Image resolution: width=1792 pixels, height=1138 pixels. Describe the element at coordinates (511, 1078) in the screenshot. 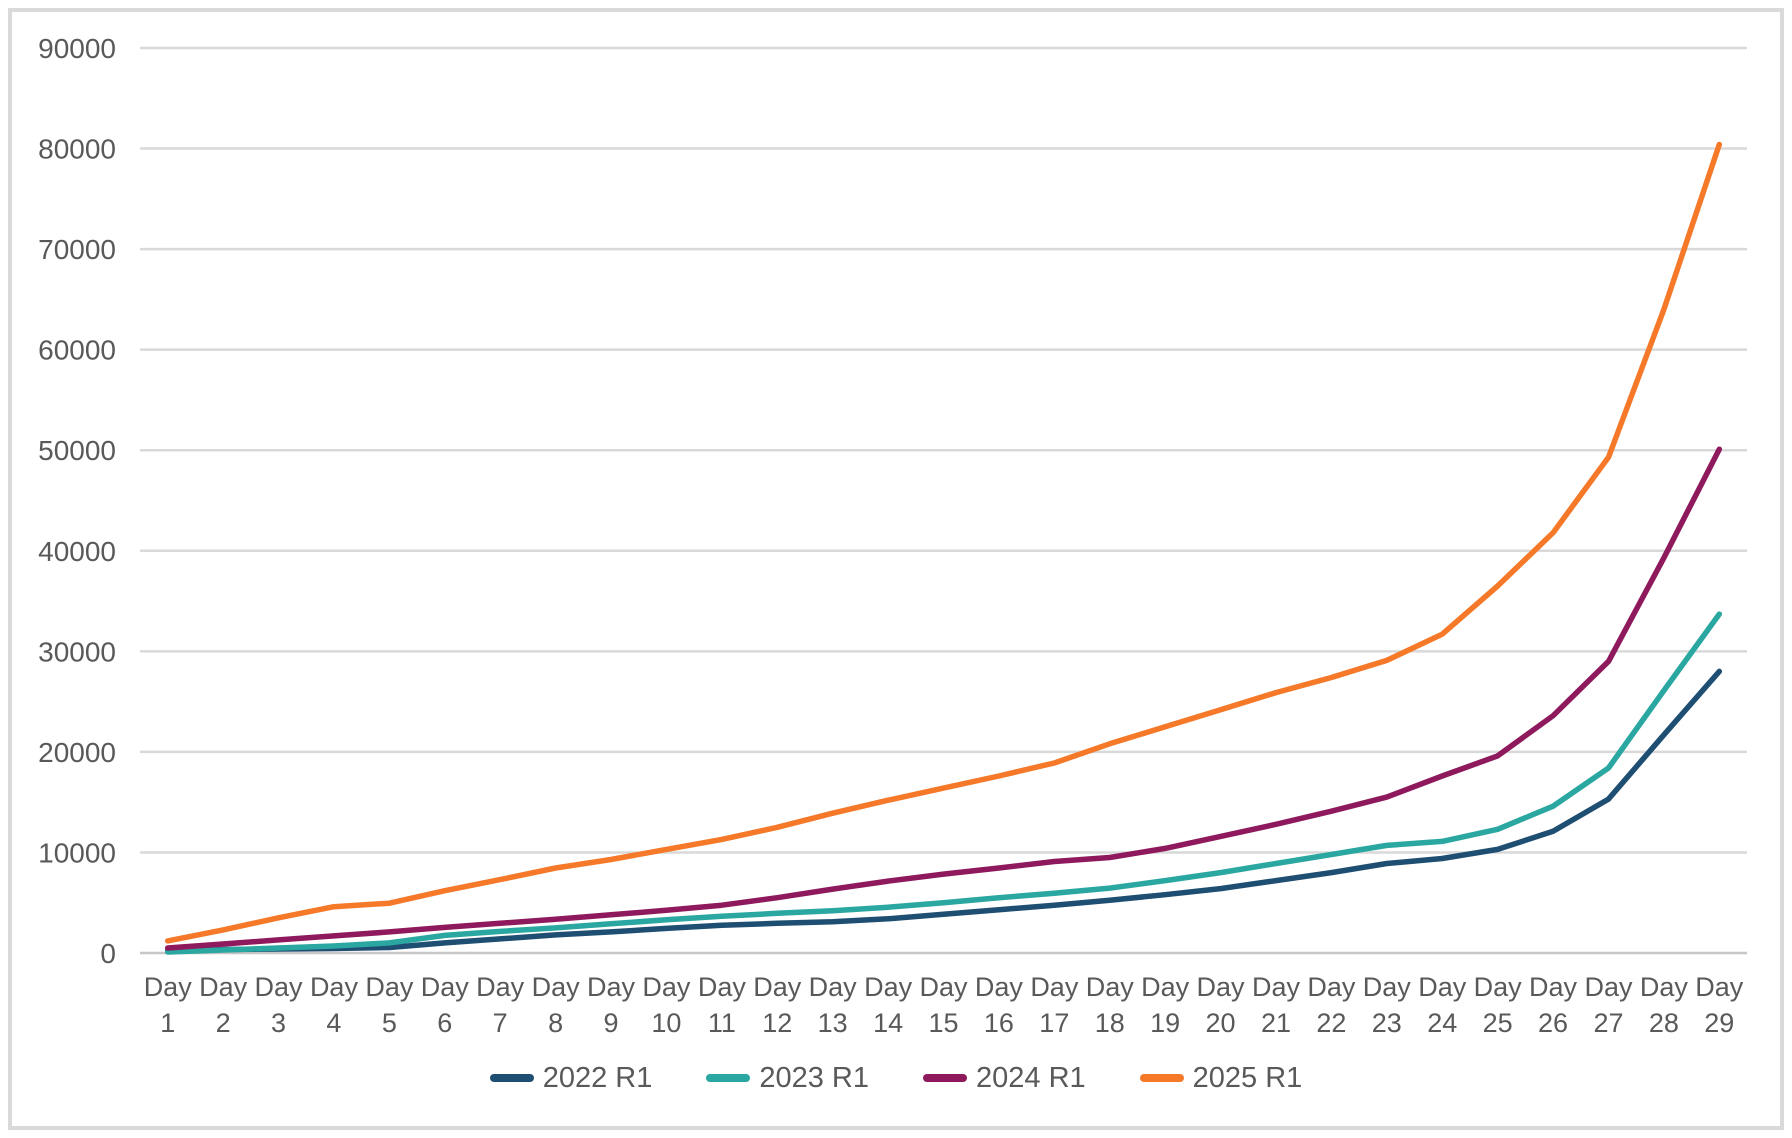

I see `legend-swatch-2022-r1` at that location.